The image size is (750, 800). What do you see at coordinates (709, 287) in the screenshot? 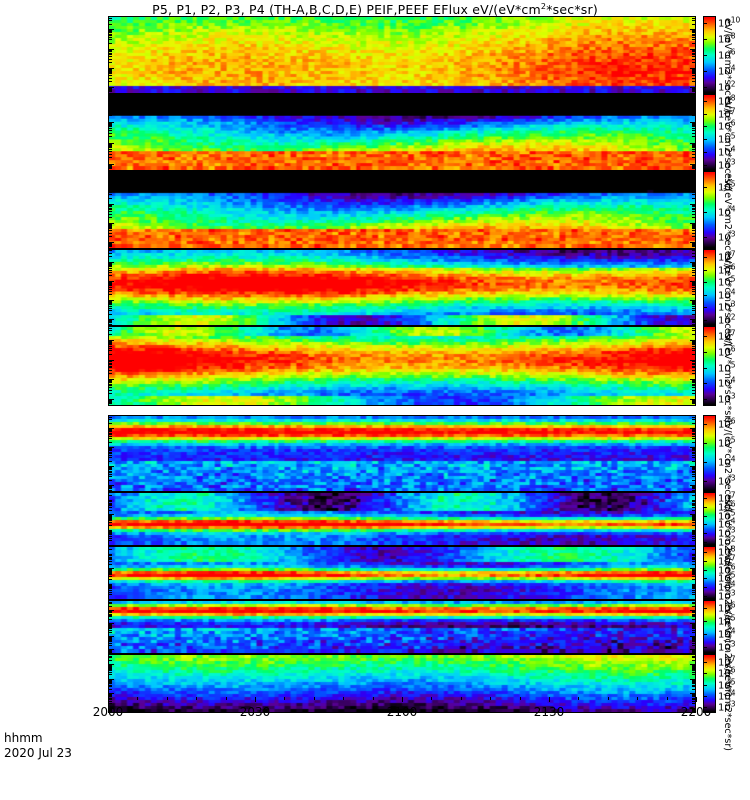
I see `colorbar-thd-peef` at bounding box center [709, 287].